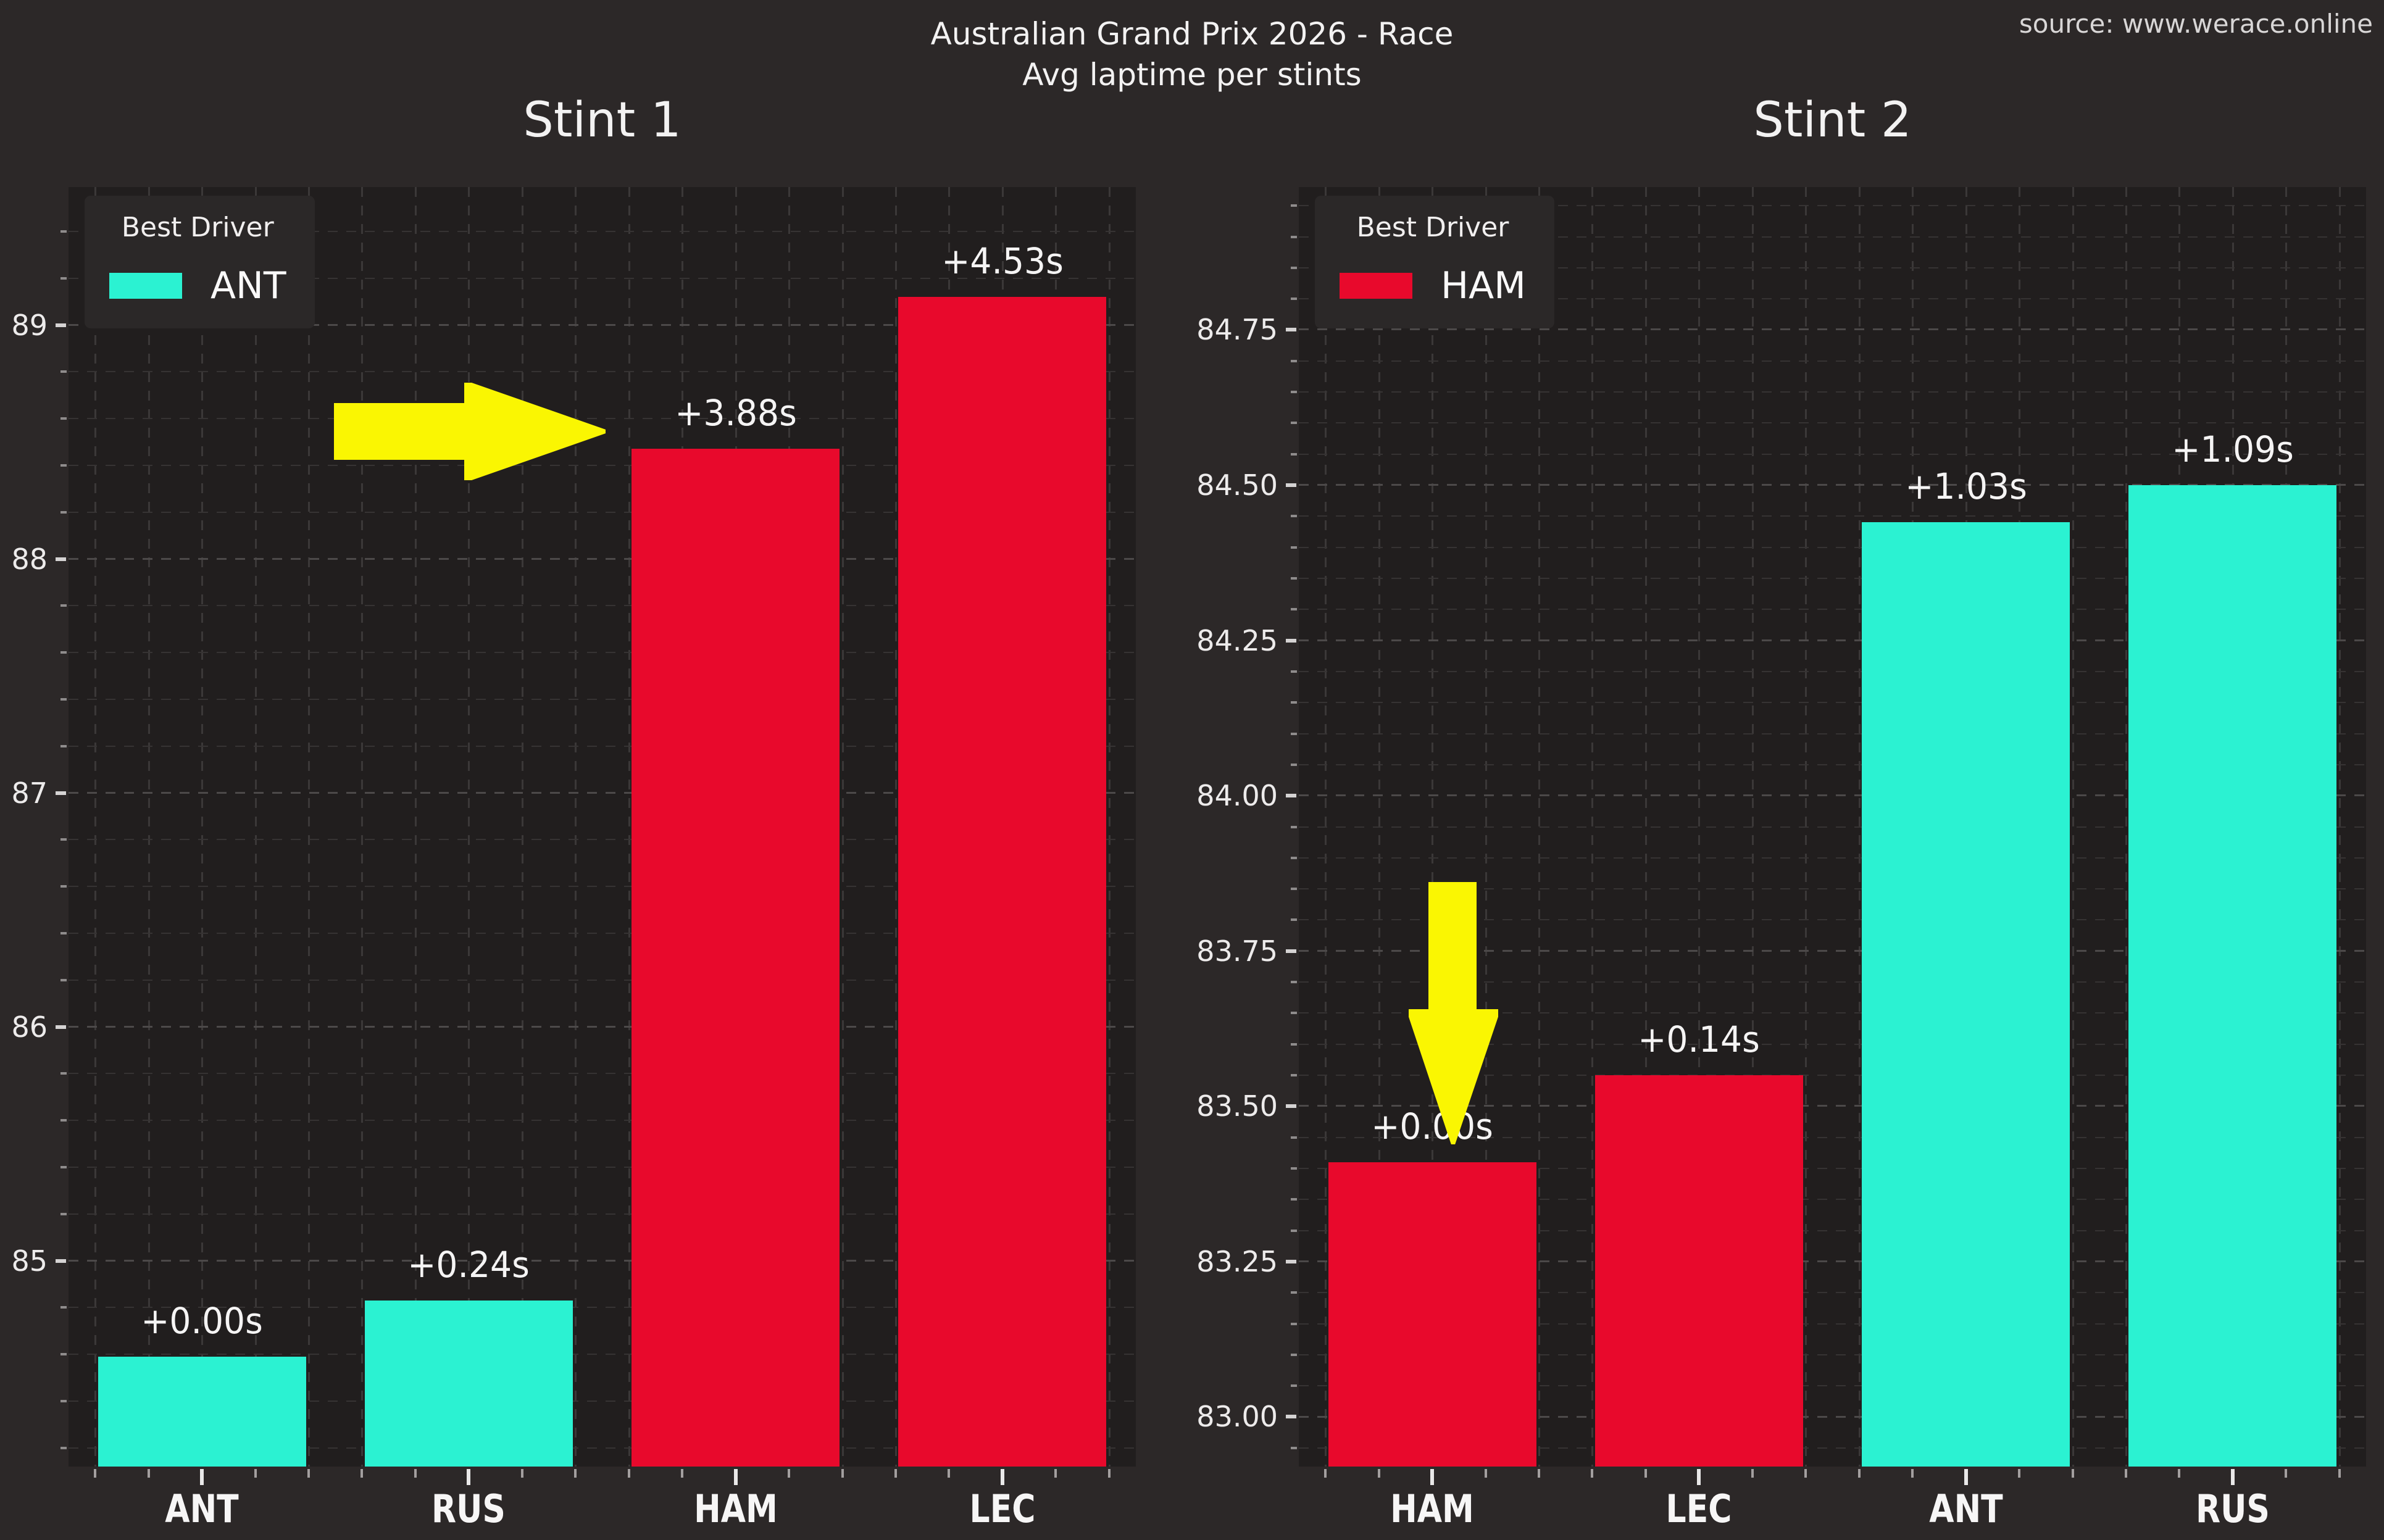 The width and height of the screenshot is (2384, 1540). What do you see at coordinates (1699, 1271) in the screenshot?
I see `bar-LEC` at bounding box center [1699, 1271].